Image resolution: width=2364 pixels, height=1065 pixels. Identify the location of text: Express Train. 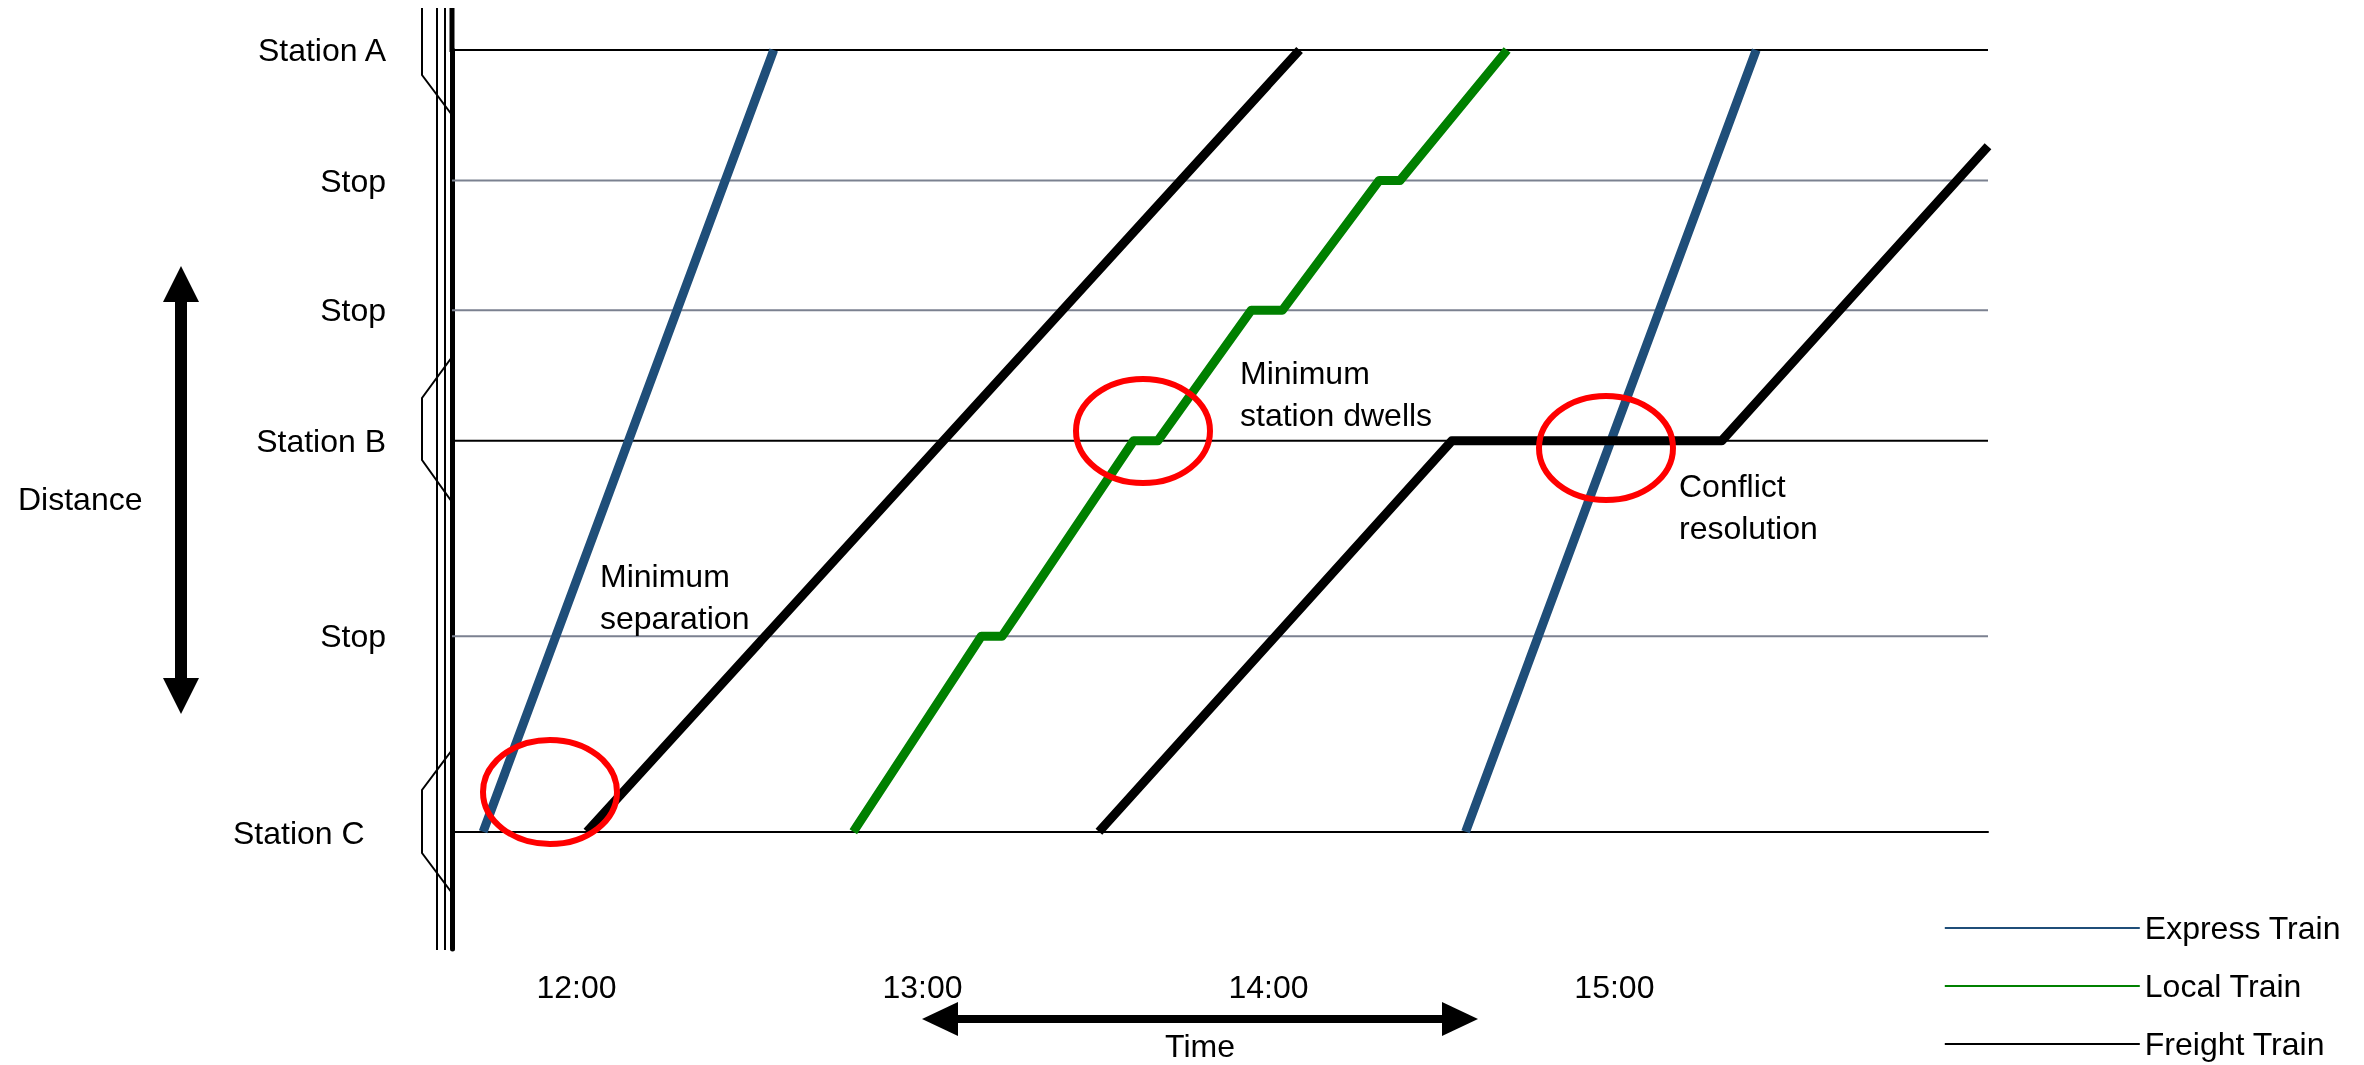
(2242, 928).